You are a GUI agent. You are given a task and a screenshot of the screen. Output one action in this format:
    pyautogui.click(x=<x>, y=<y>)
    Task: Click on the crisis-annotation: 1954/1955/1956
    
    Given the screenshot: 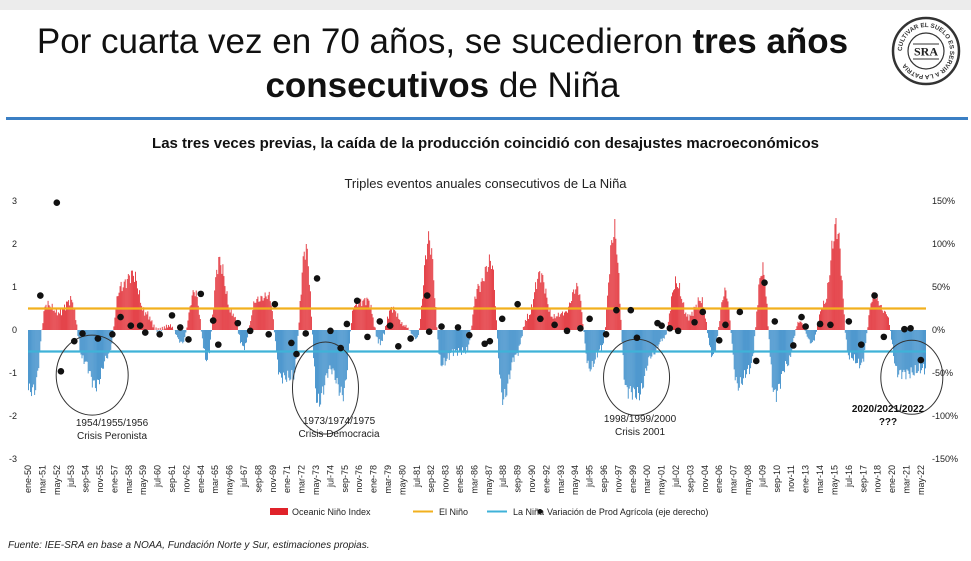 What is the action you would take?
    pyautogui.click(x=112, y=423)
    